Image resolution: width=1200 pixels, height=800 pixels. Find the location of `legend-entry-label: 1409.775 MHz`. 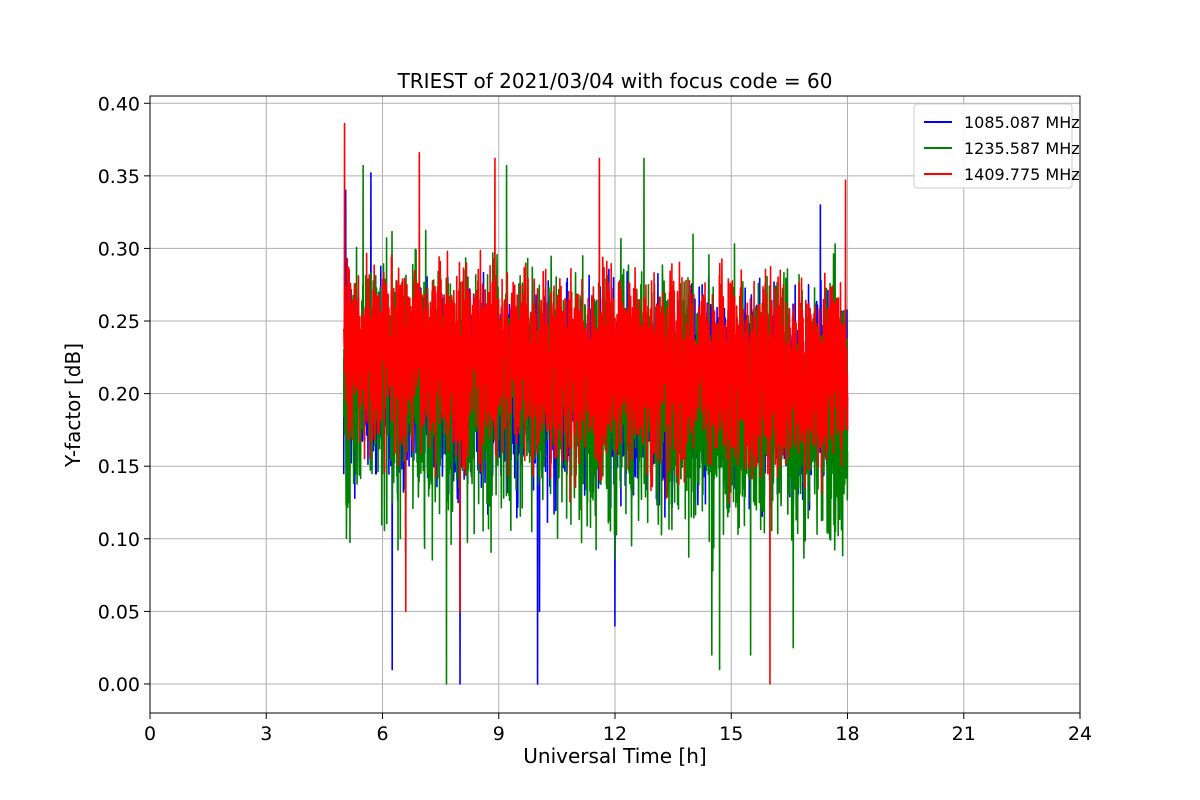

legend-entry-label: 1409.775 MHz is located at coordinates (1022, 174).